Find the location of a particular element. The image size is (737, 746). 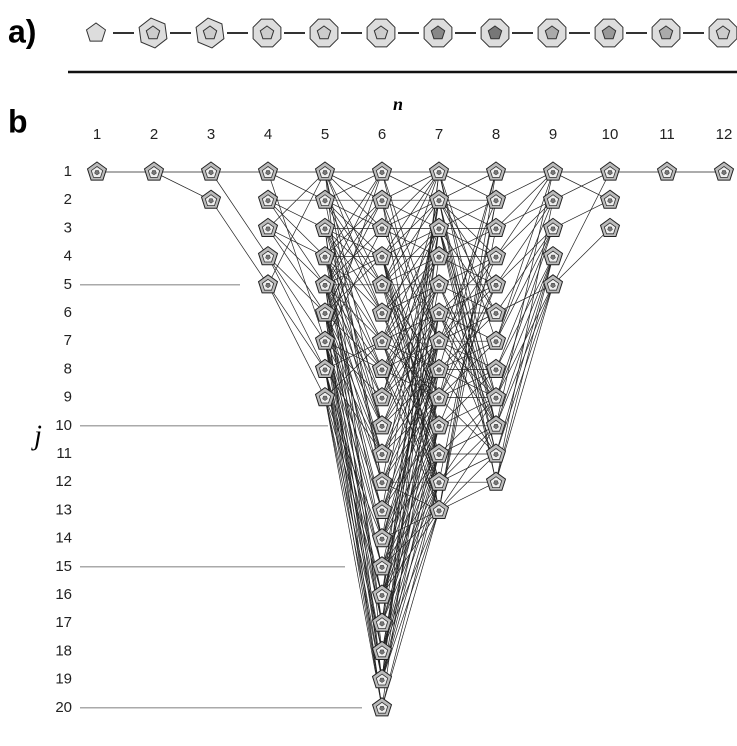

y-axis-label: j is located at coordinates (36, 435).